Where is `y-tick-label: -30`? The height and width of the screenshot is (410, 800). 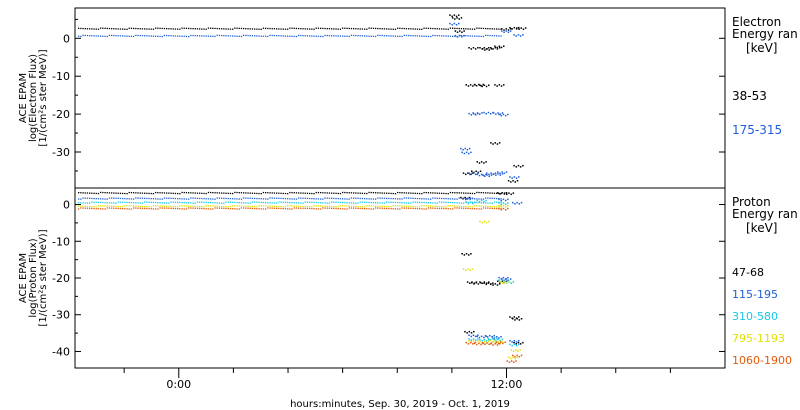 y-tick-label: -30 is located at coordinates (61, 152).